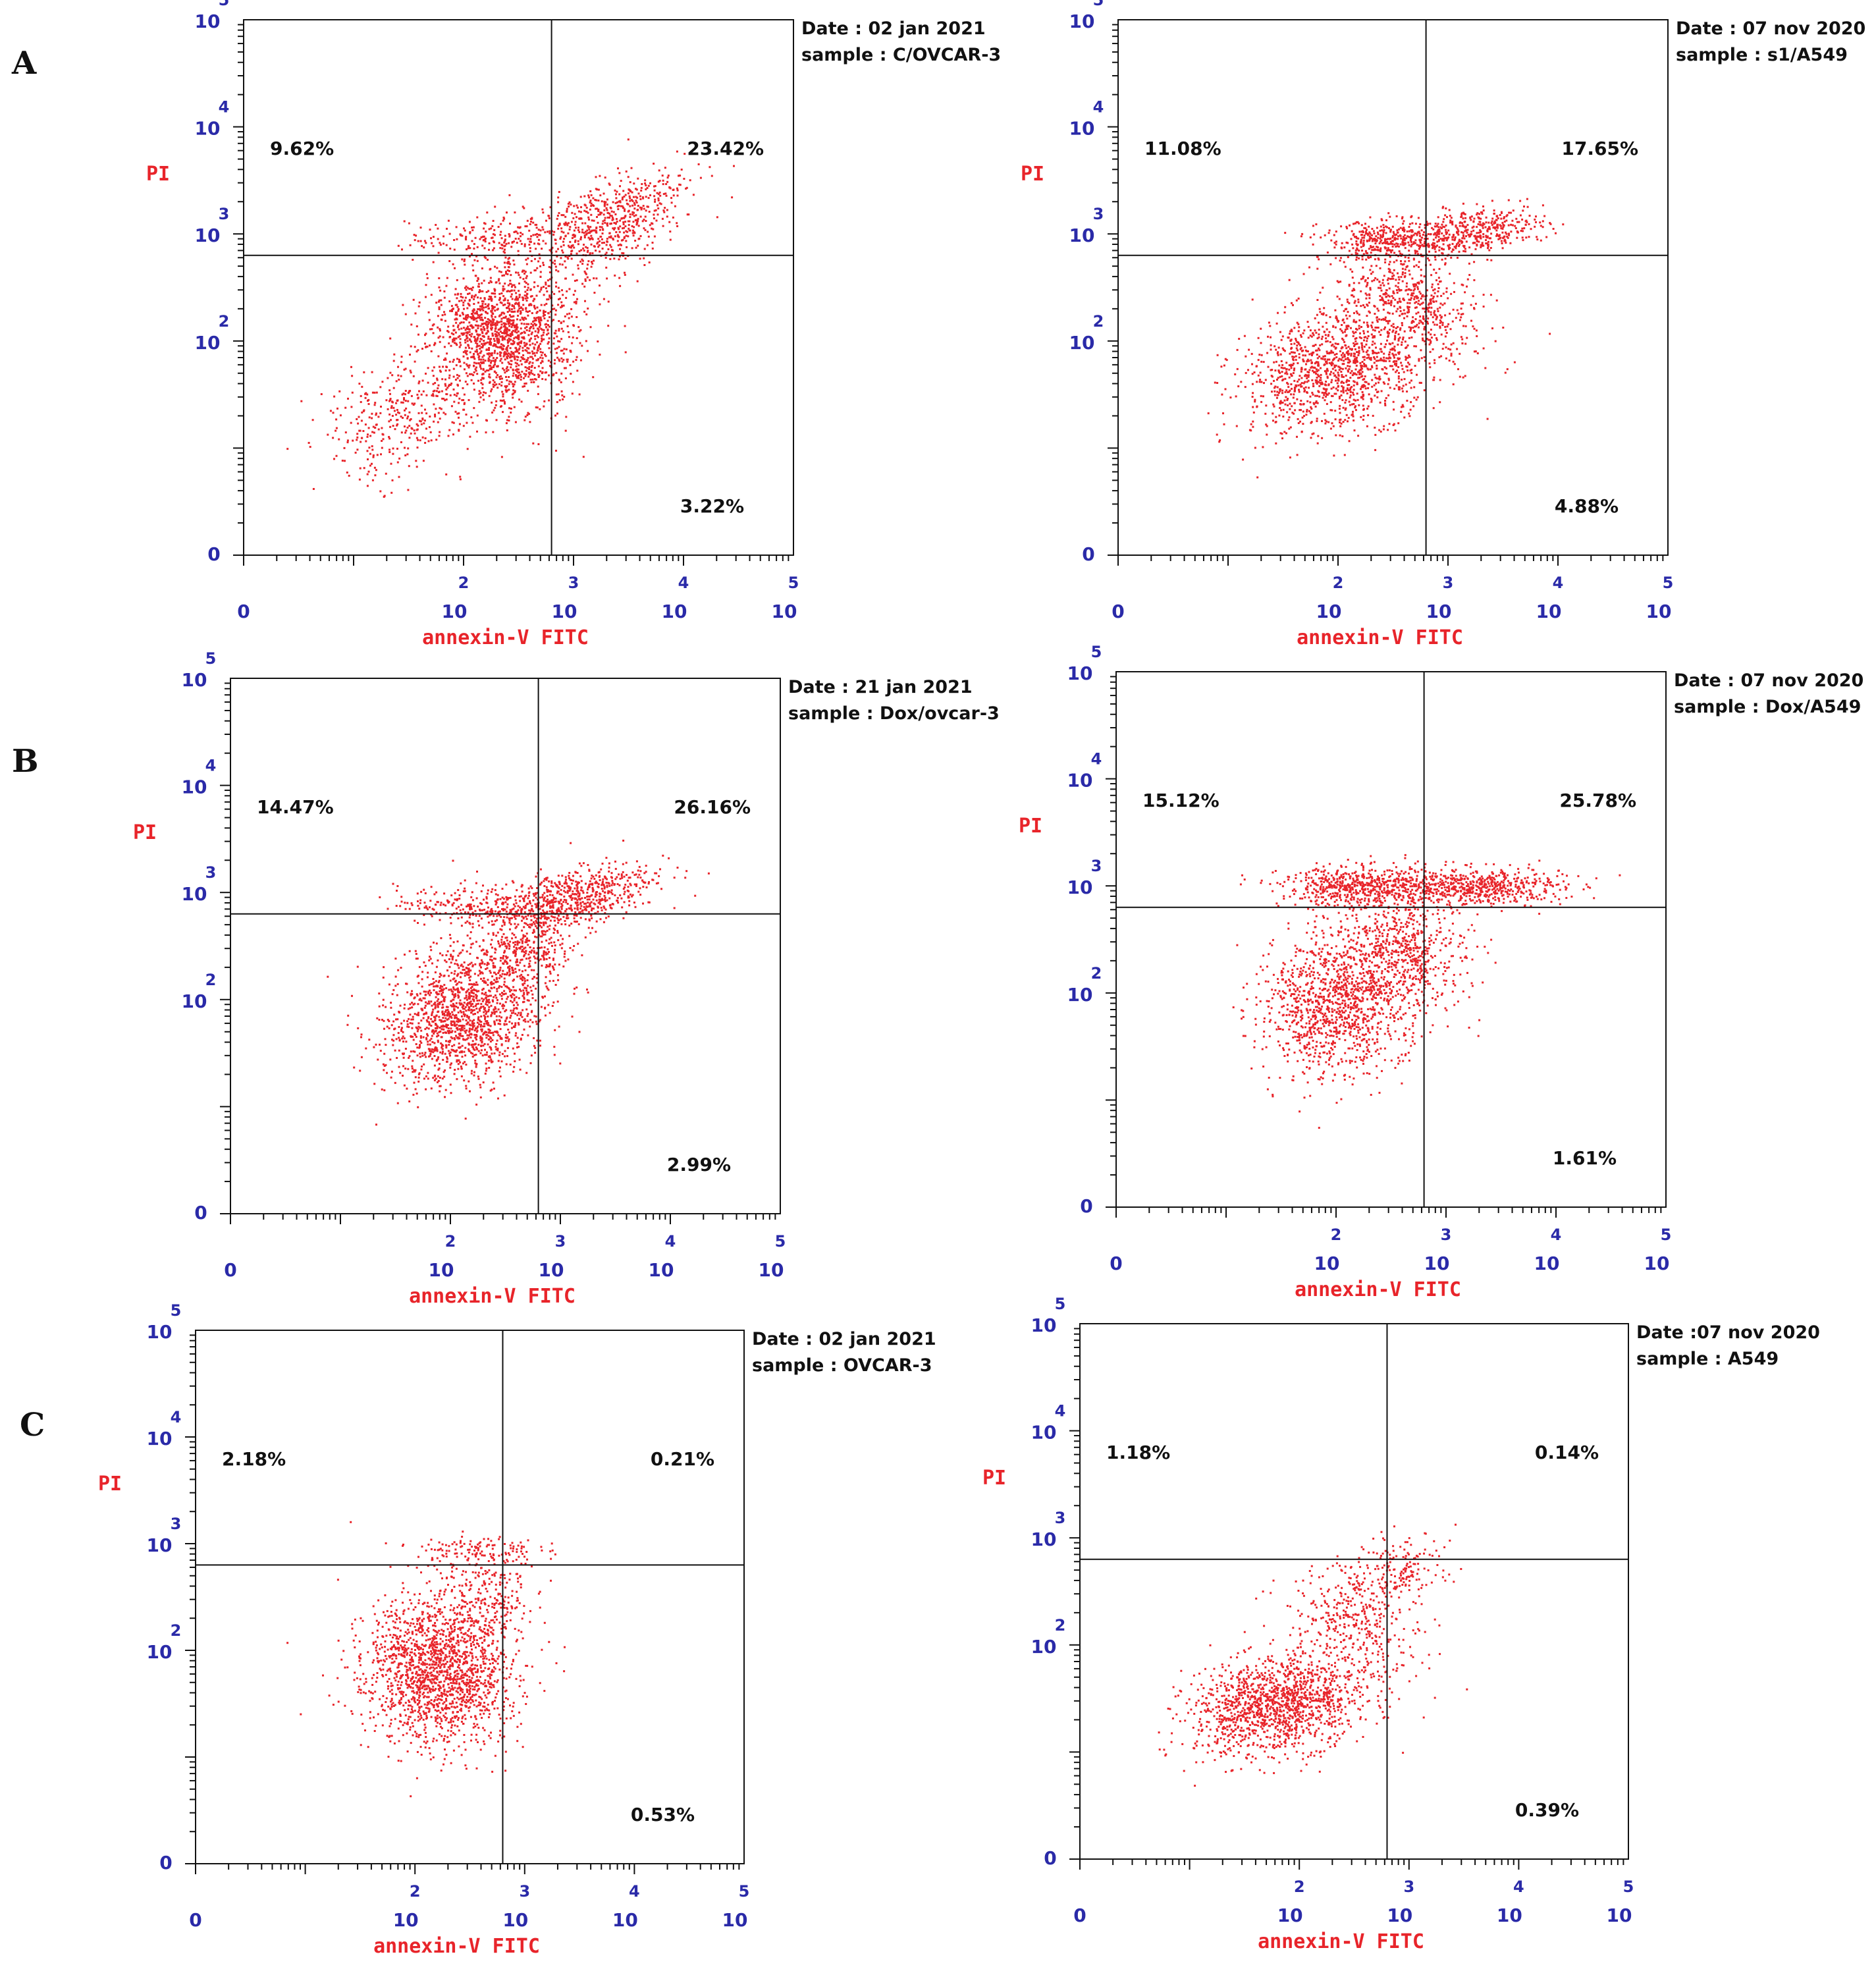  Describe the element at coordinates (464, 583) in the screenshot. I see `x-tick-label-exponent: 2` at that location.